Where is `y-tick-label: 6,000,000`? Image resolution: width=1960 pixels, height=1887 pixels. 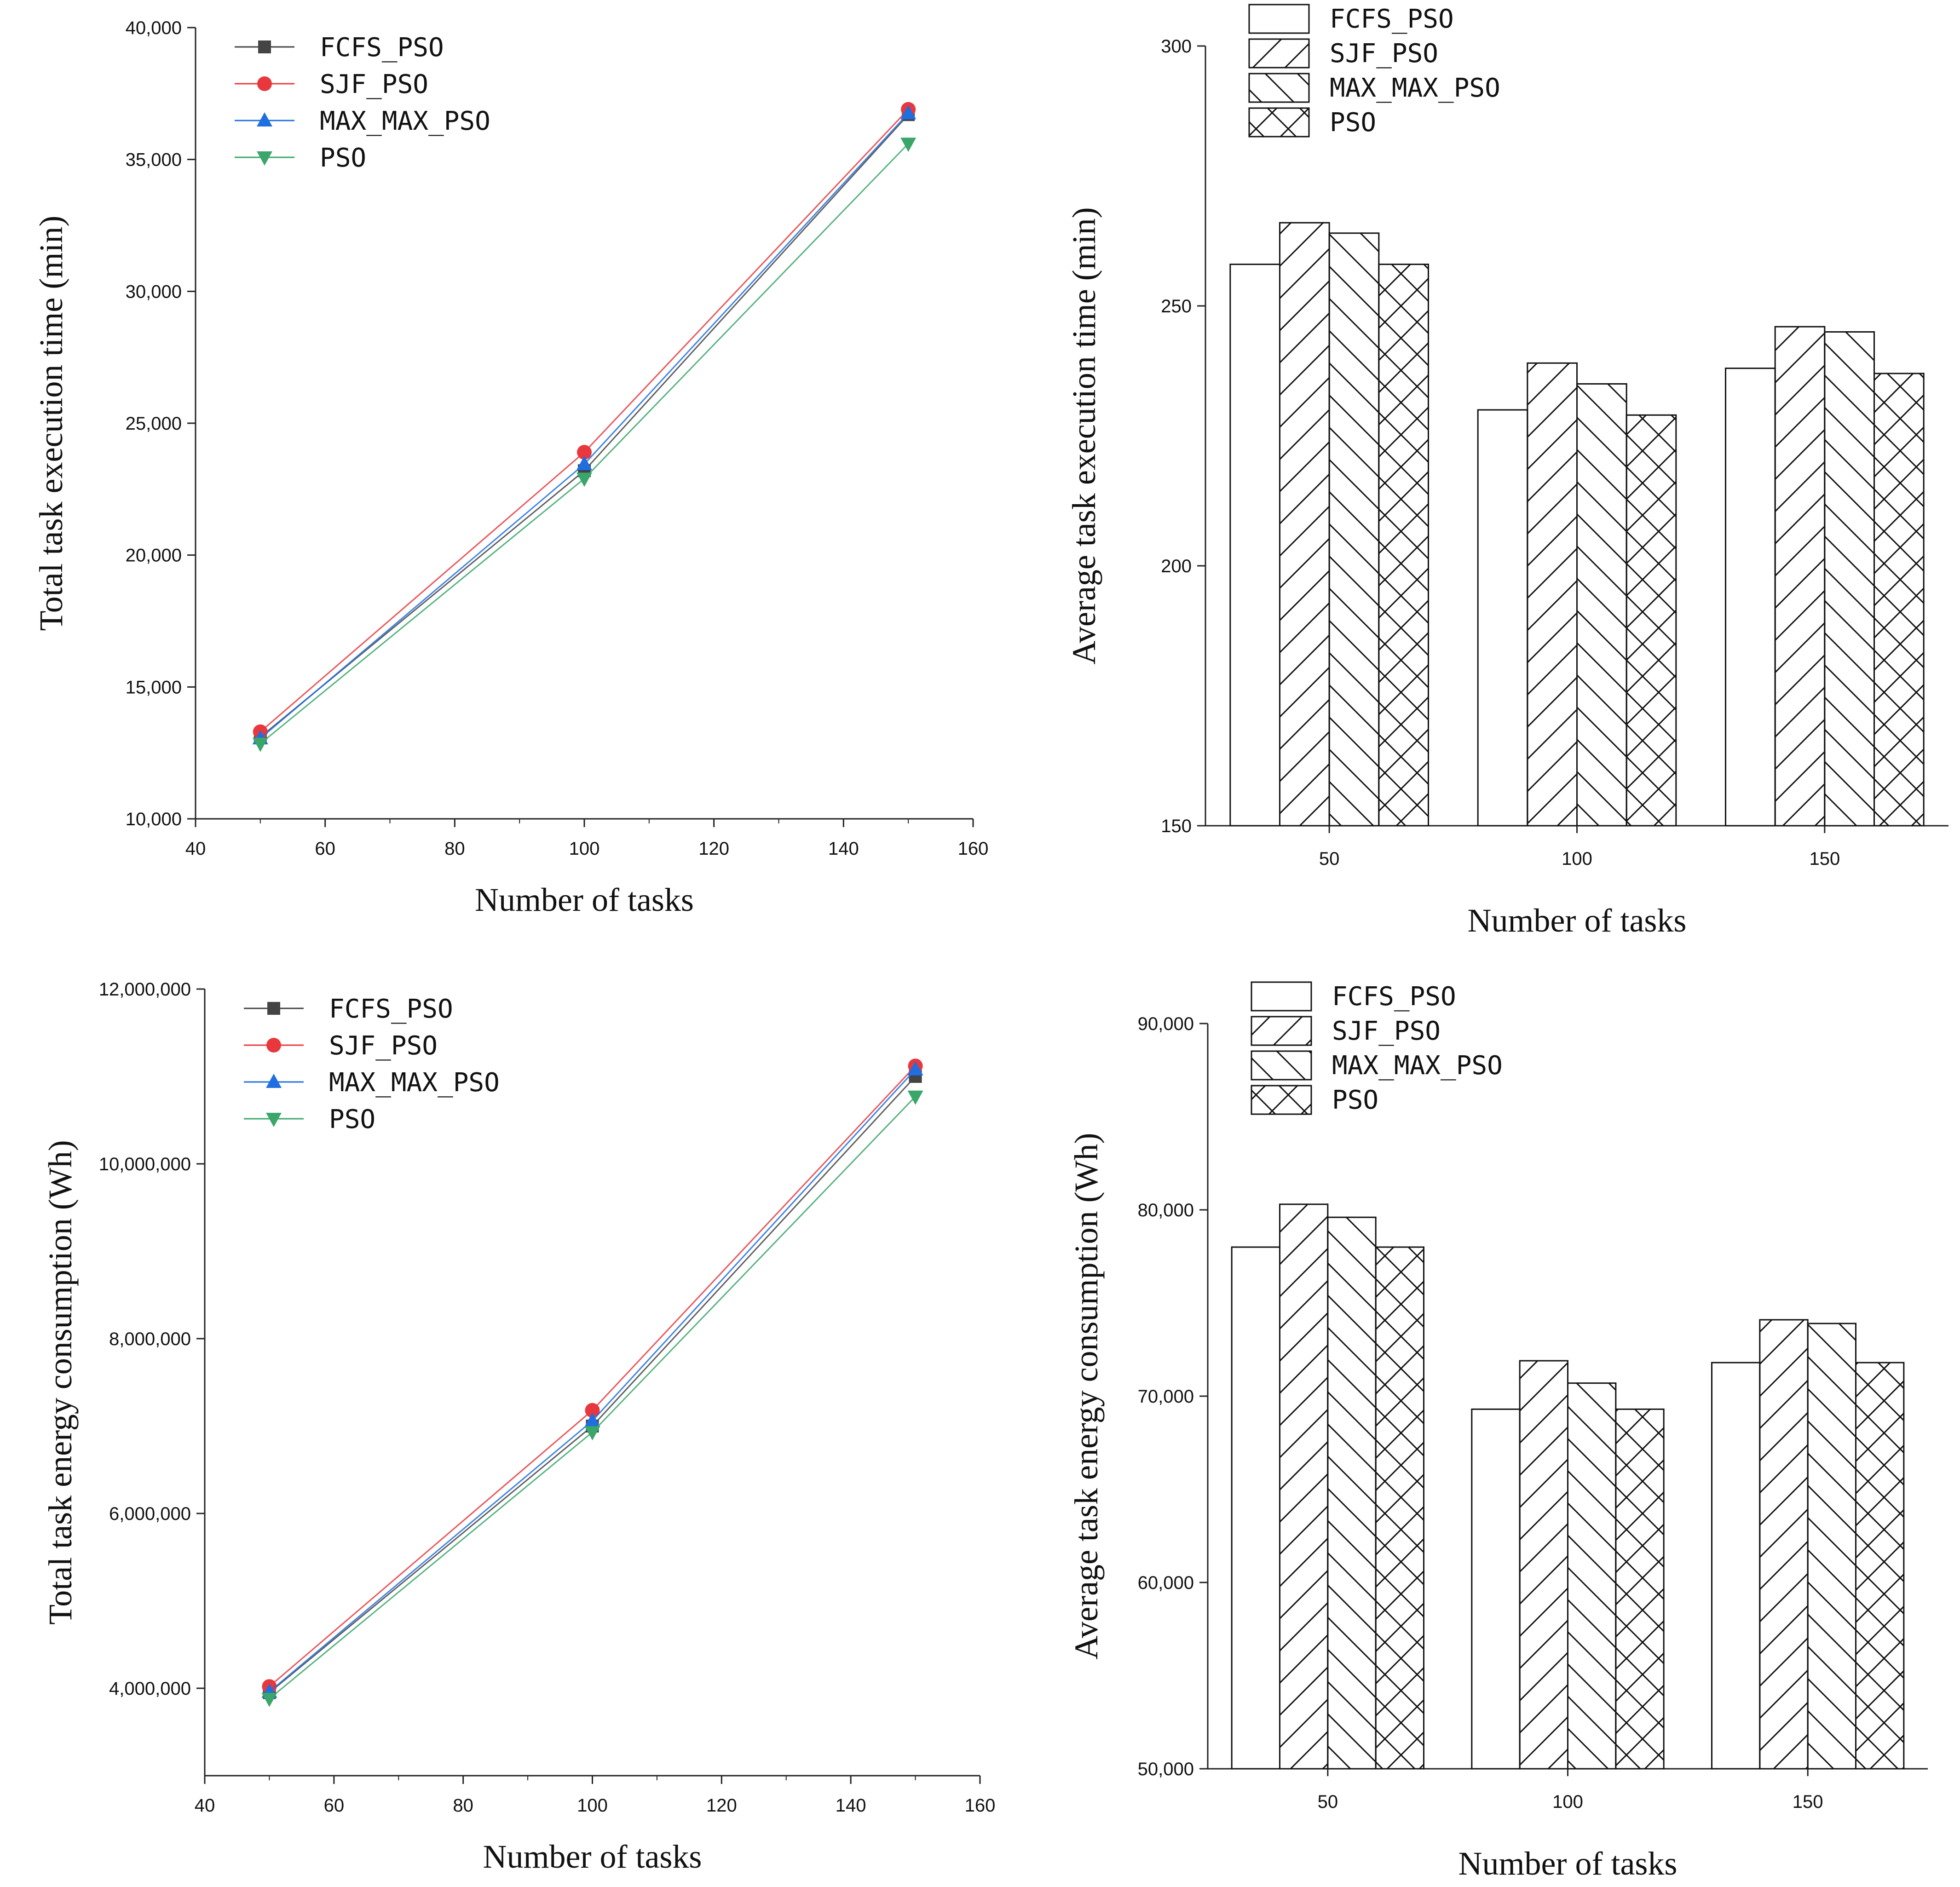 y-tick-label: 6,000,000 is located at coordinates (150, 1514).